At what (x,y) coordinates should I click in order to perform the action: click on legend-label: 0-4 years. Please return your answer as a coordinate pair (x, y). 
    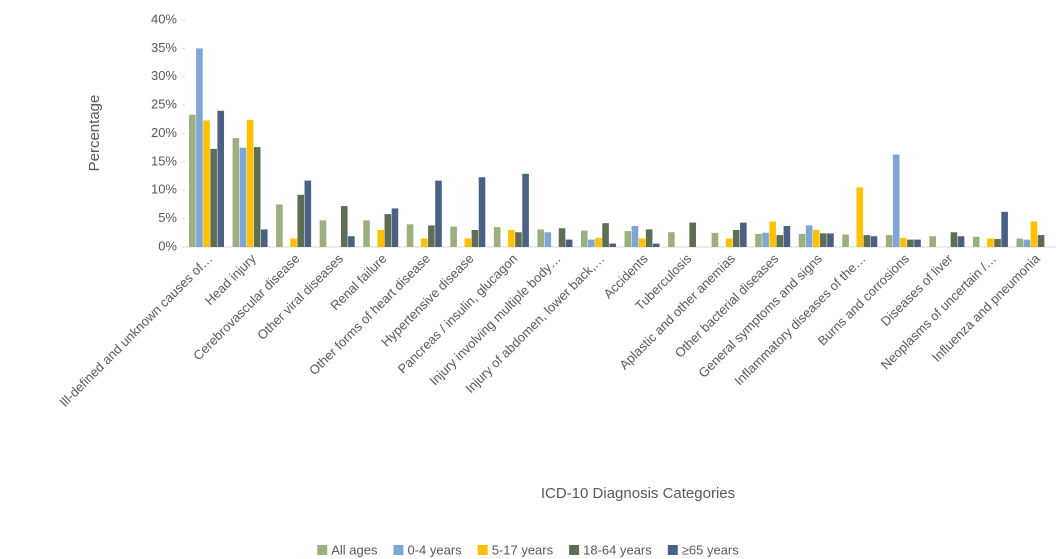
    Looking at the image, I should click on (434, 549).